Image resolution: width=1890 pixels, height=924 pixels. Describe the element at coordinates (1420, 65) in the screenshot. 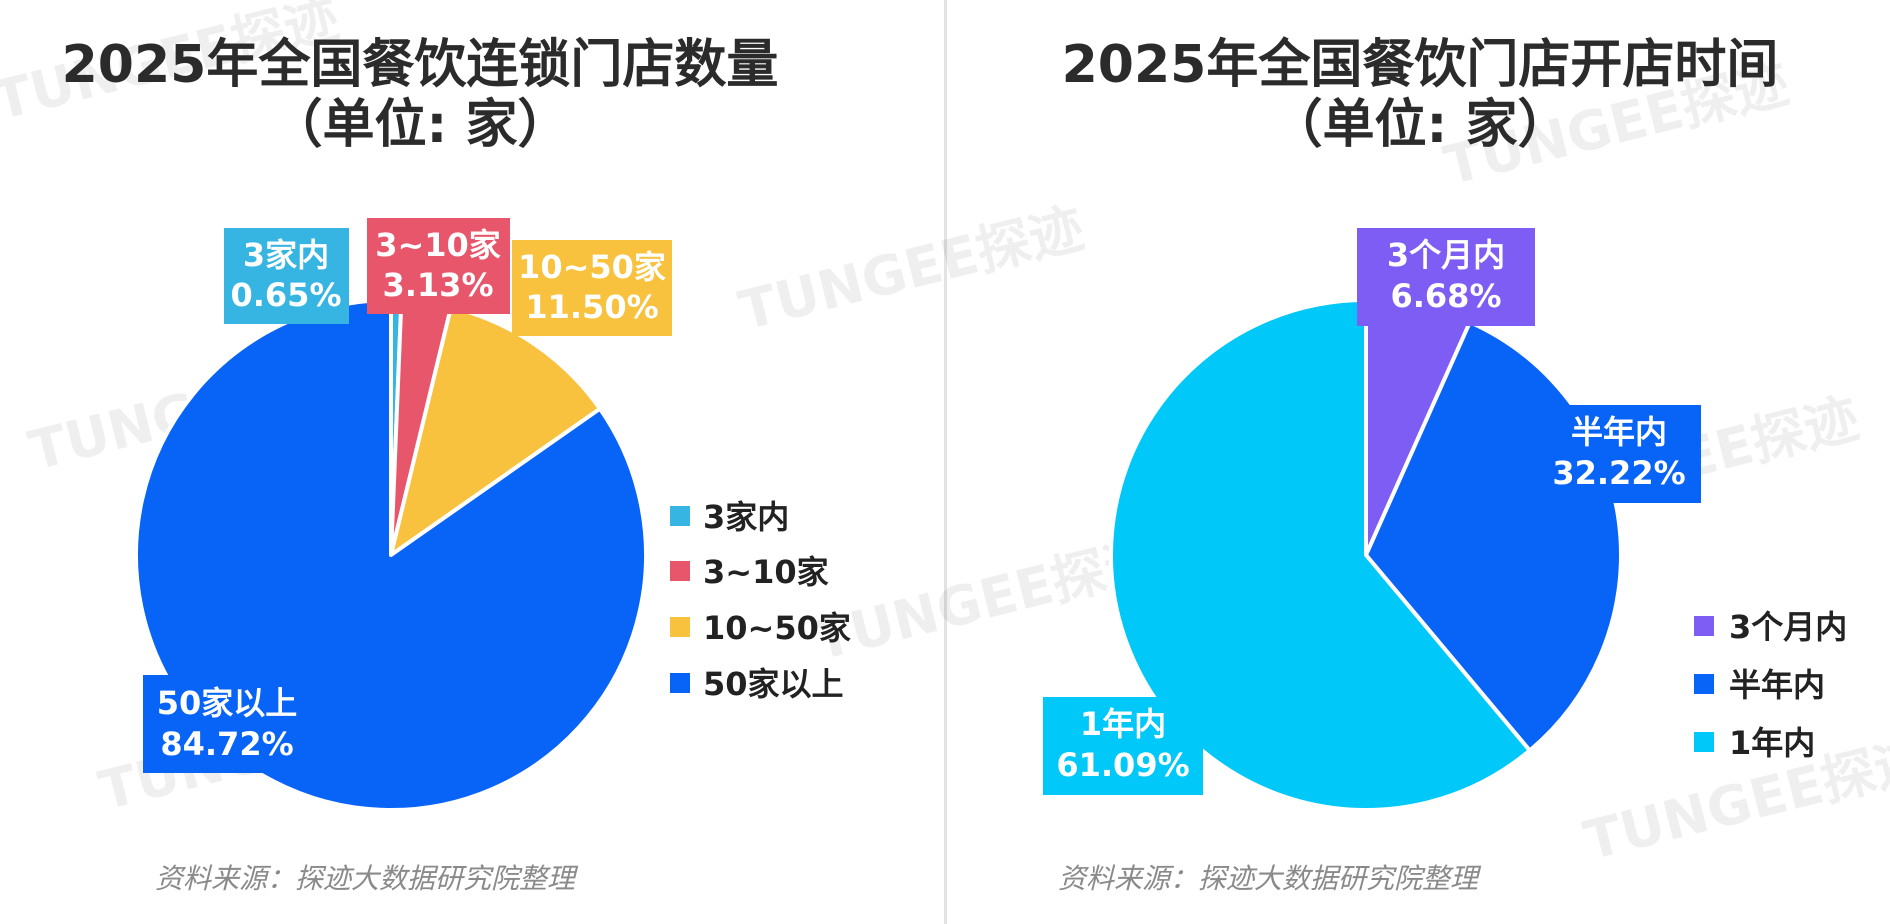

I see `right-chart-title: 2025年全国餐饮门店开店时间` at that location.